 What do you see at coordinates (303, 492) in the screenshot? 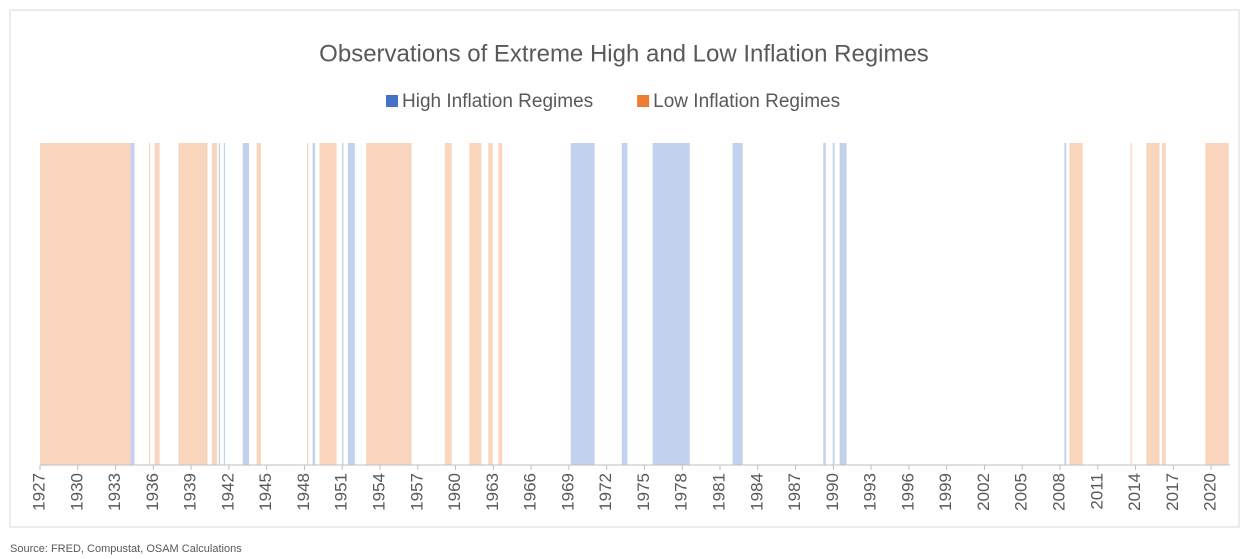
I see `x-tick-label: 1948` at bounding box center [303, 492].